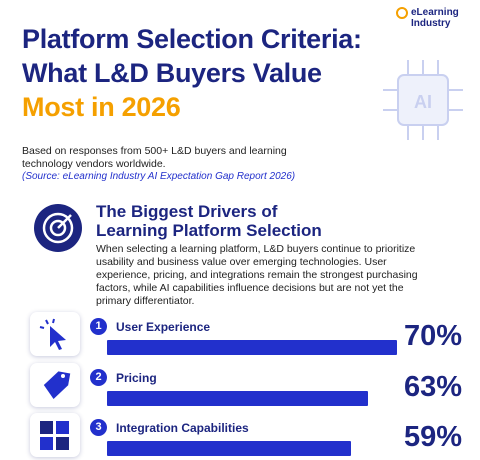 This screenshot has width=480, height=460. I want to click on section-title: The Biggest Drivers of, so click(187, 211).